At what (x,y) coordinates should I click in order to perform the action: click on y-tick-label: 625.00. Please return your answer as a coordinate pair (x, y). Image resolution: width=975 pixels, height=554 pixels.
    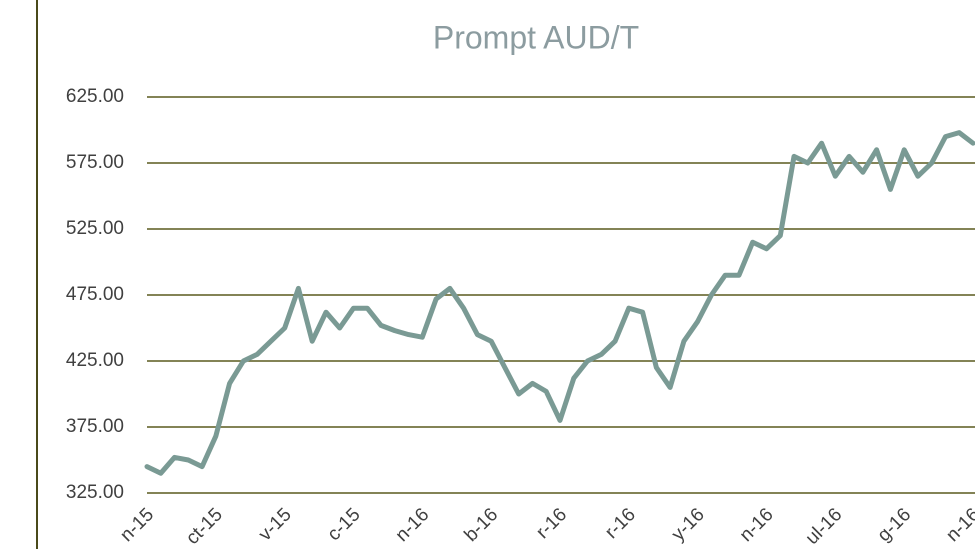
    Looking at the image, I should click on (95, 96).